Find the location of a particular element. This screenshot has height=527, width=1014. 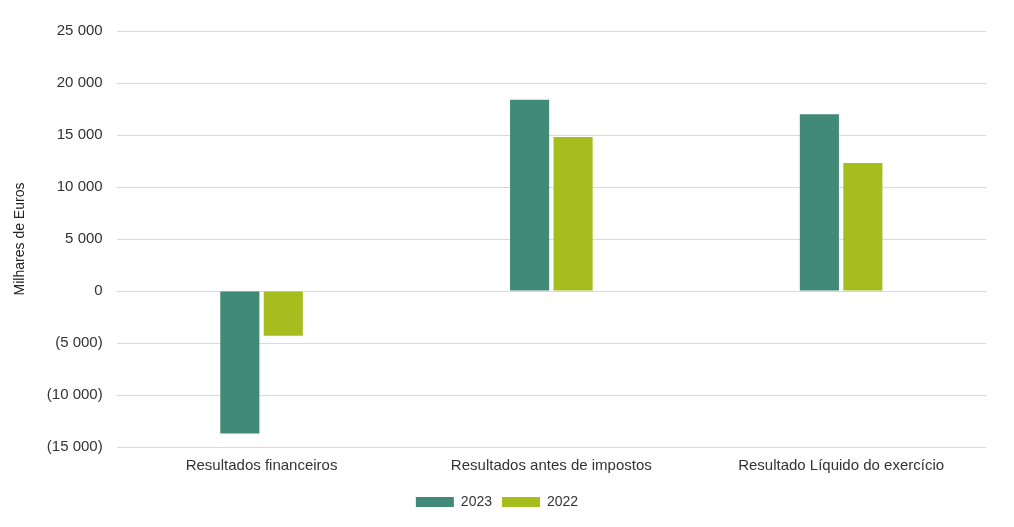

y-tick-label: 5 000 is located at coordinates (84, 238).